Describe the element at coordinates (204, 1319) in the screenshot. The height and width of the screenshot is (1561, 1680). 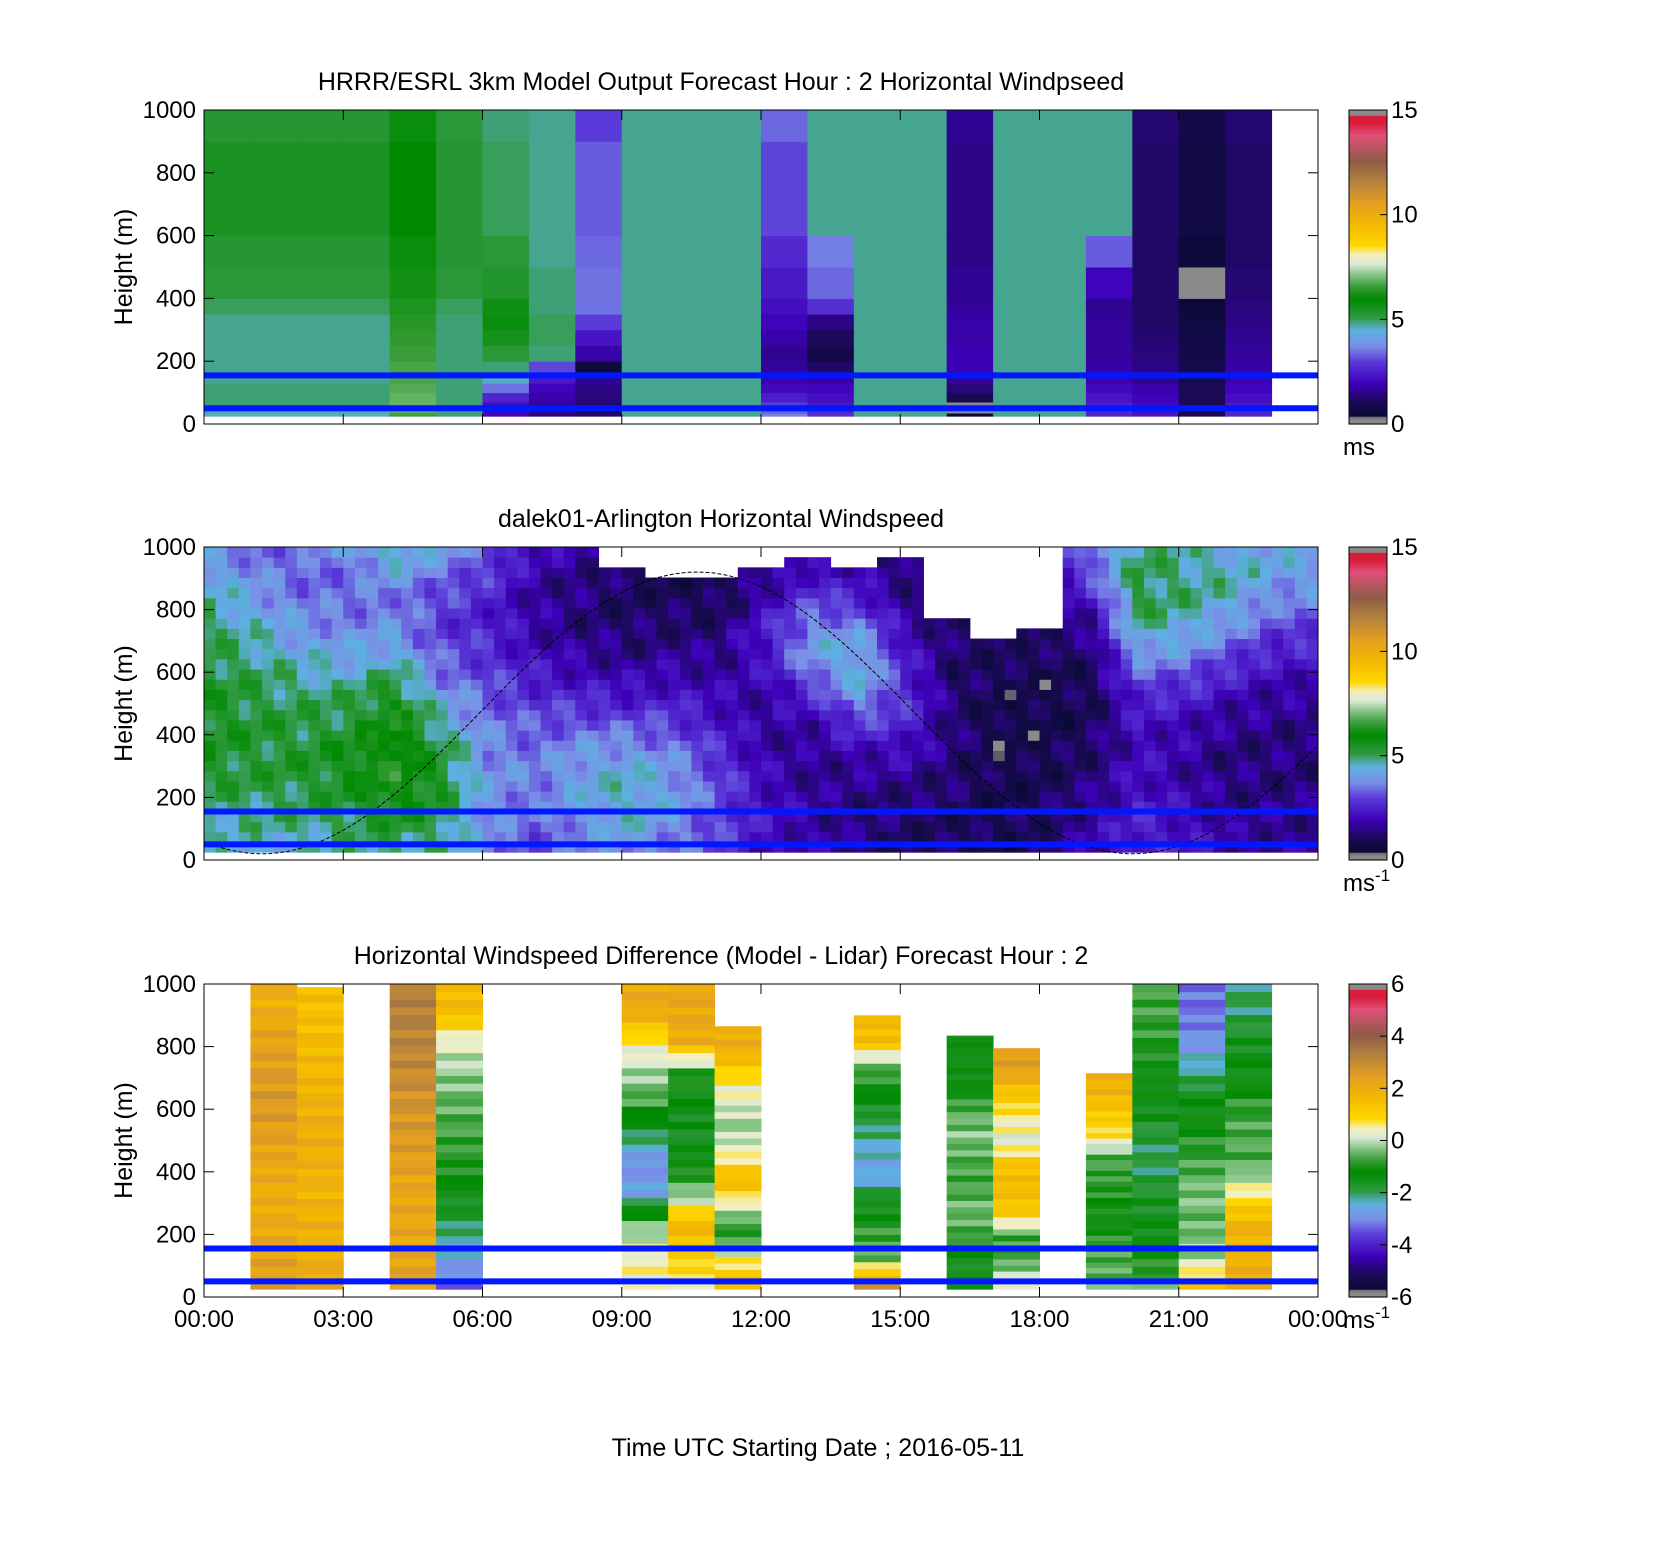
I see `x-tick-label: 00:00` at that location.